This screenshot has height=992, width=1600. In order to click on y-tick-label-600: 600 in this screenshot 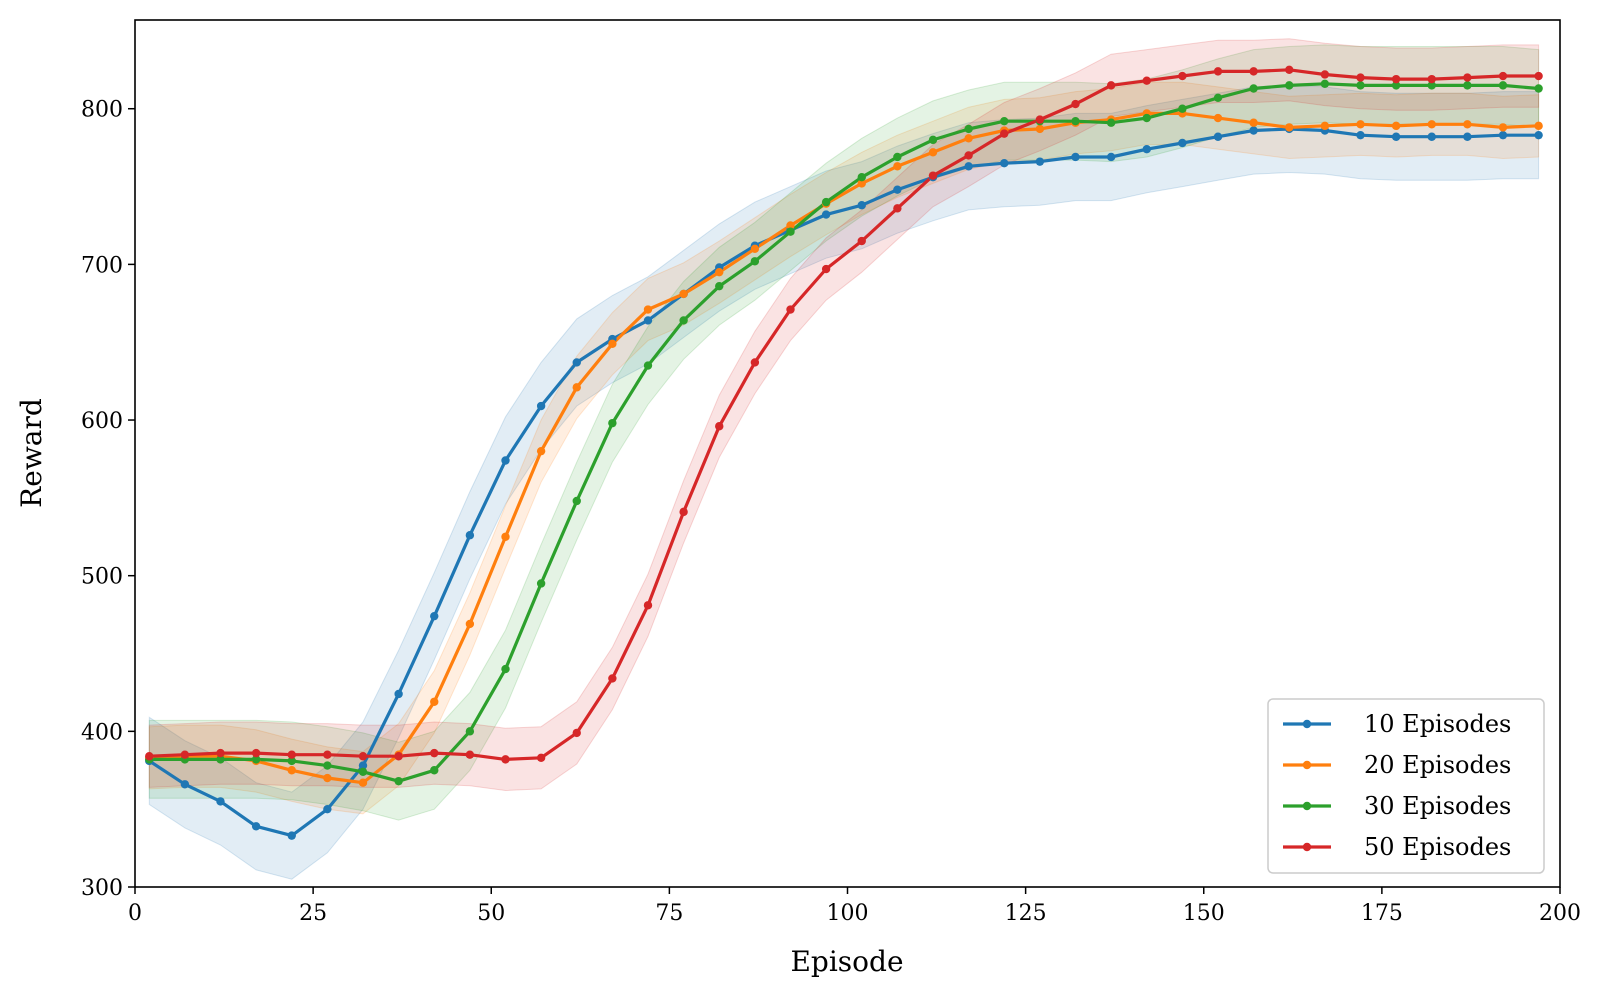, I will do `click(102, 421)`.